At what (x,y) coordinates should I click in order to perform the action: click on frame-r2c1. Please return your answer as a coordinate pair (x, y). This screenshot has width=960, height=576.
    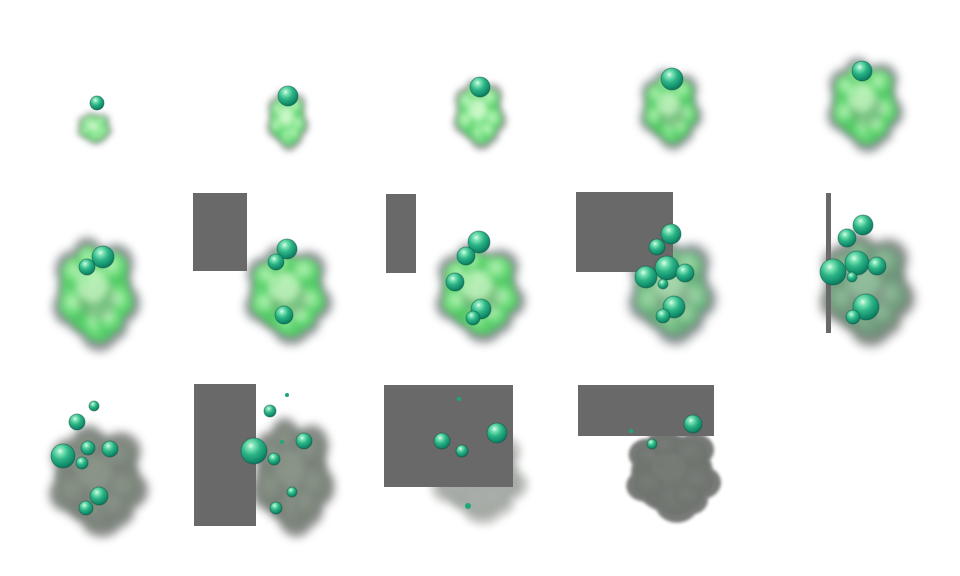
    Looking at the image, I should click on (96, 294).